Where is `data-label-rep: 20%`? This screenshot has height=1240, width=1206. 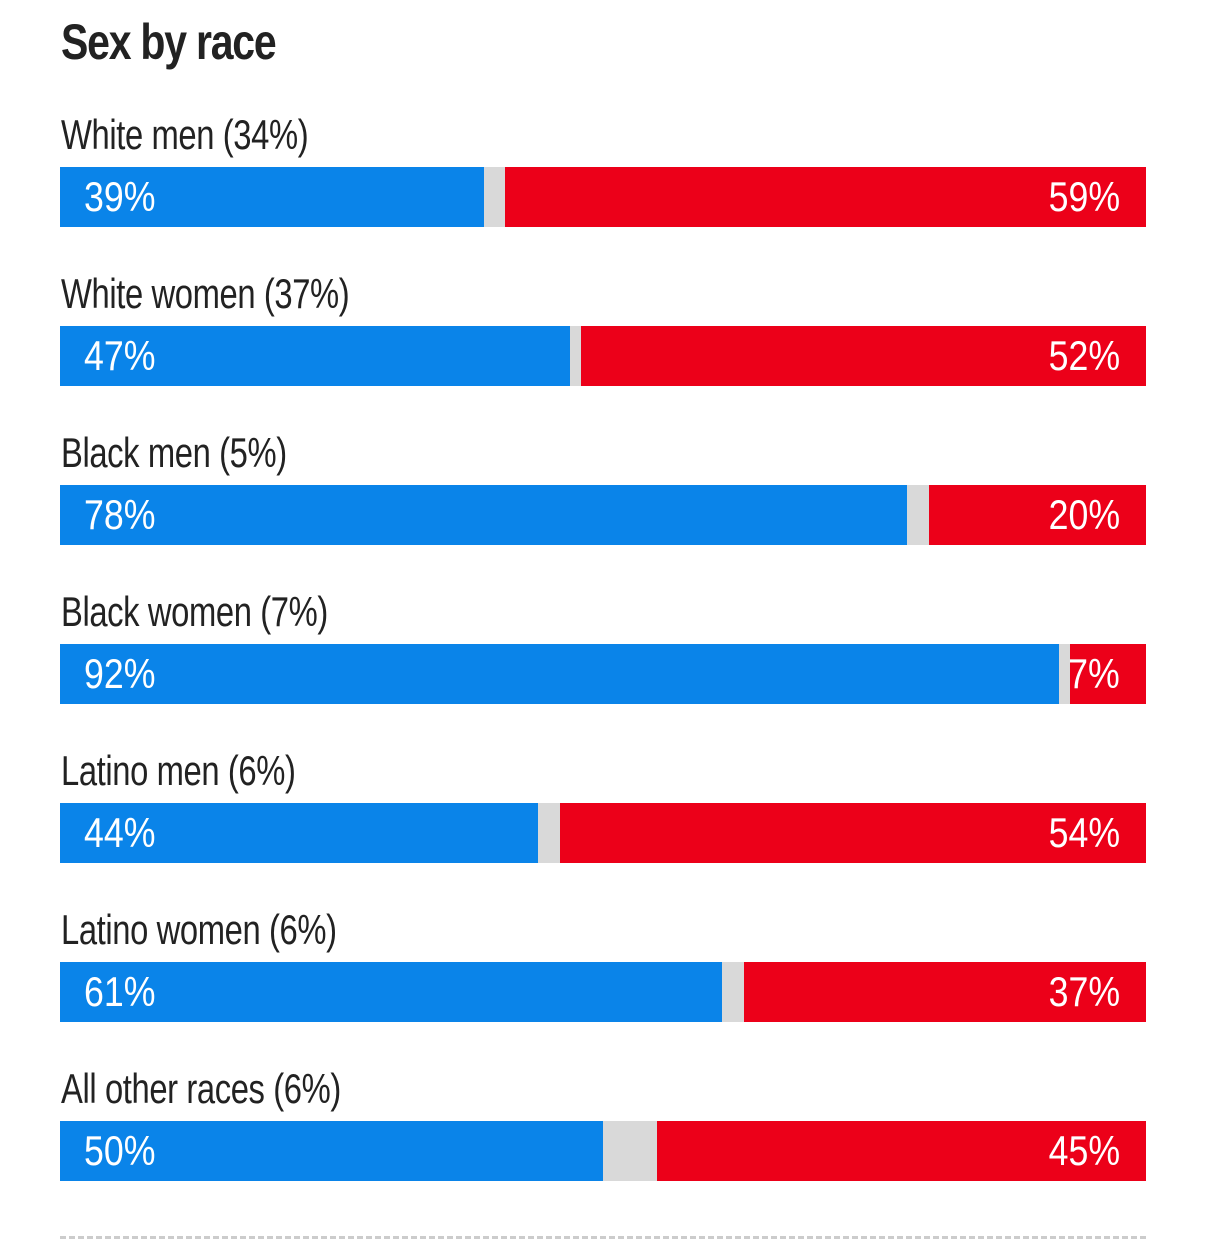
data-label-rep: 20% is located at coordinates (1084, 514).